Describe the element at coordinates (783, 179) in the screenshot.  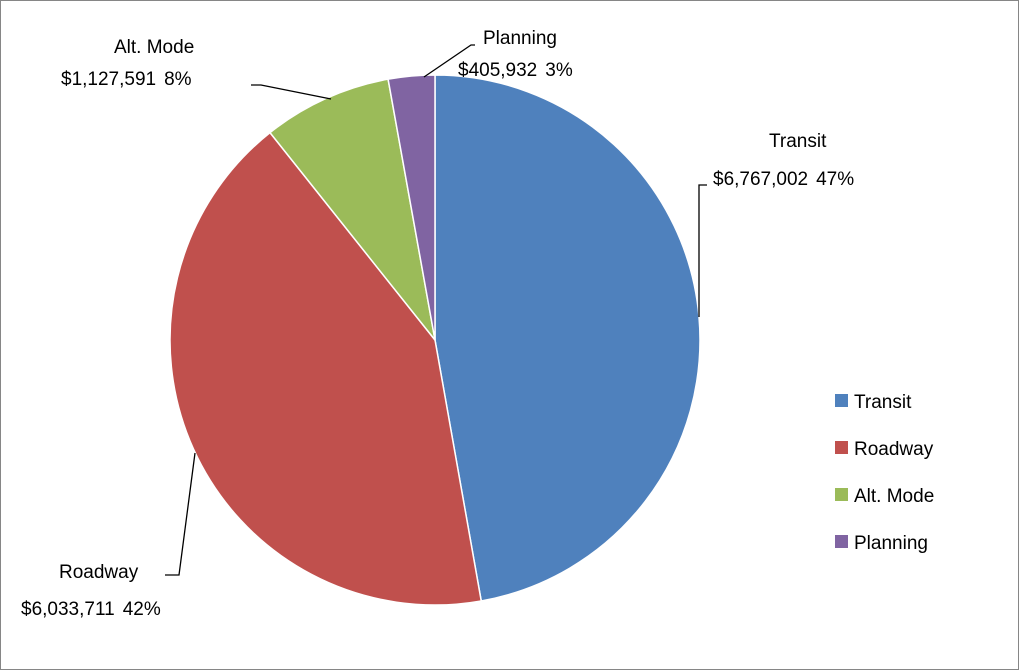
I see `data-label-transit-value: $6,767,002 47%` at that location.